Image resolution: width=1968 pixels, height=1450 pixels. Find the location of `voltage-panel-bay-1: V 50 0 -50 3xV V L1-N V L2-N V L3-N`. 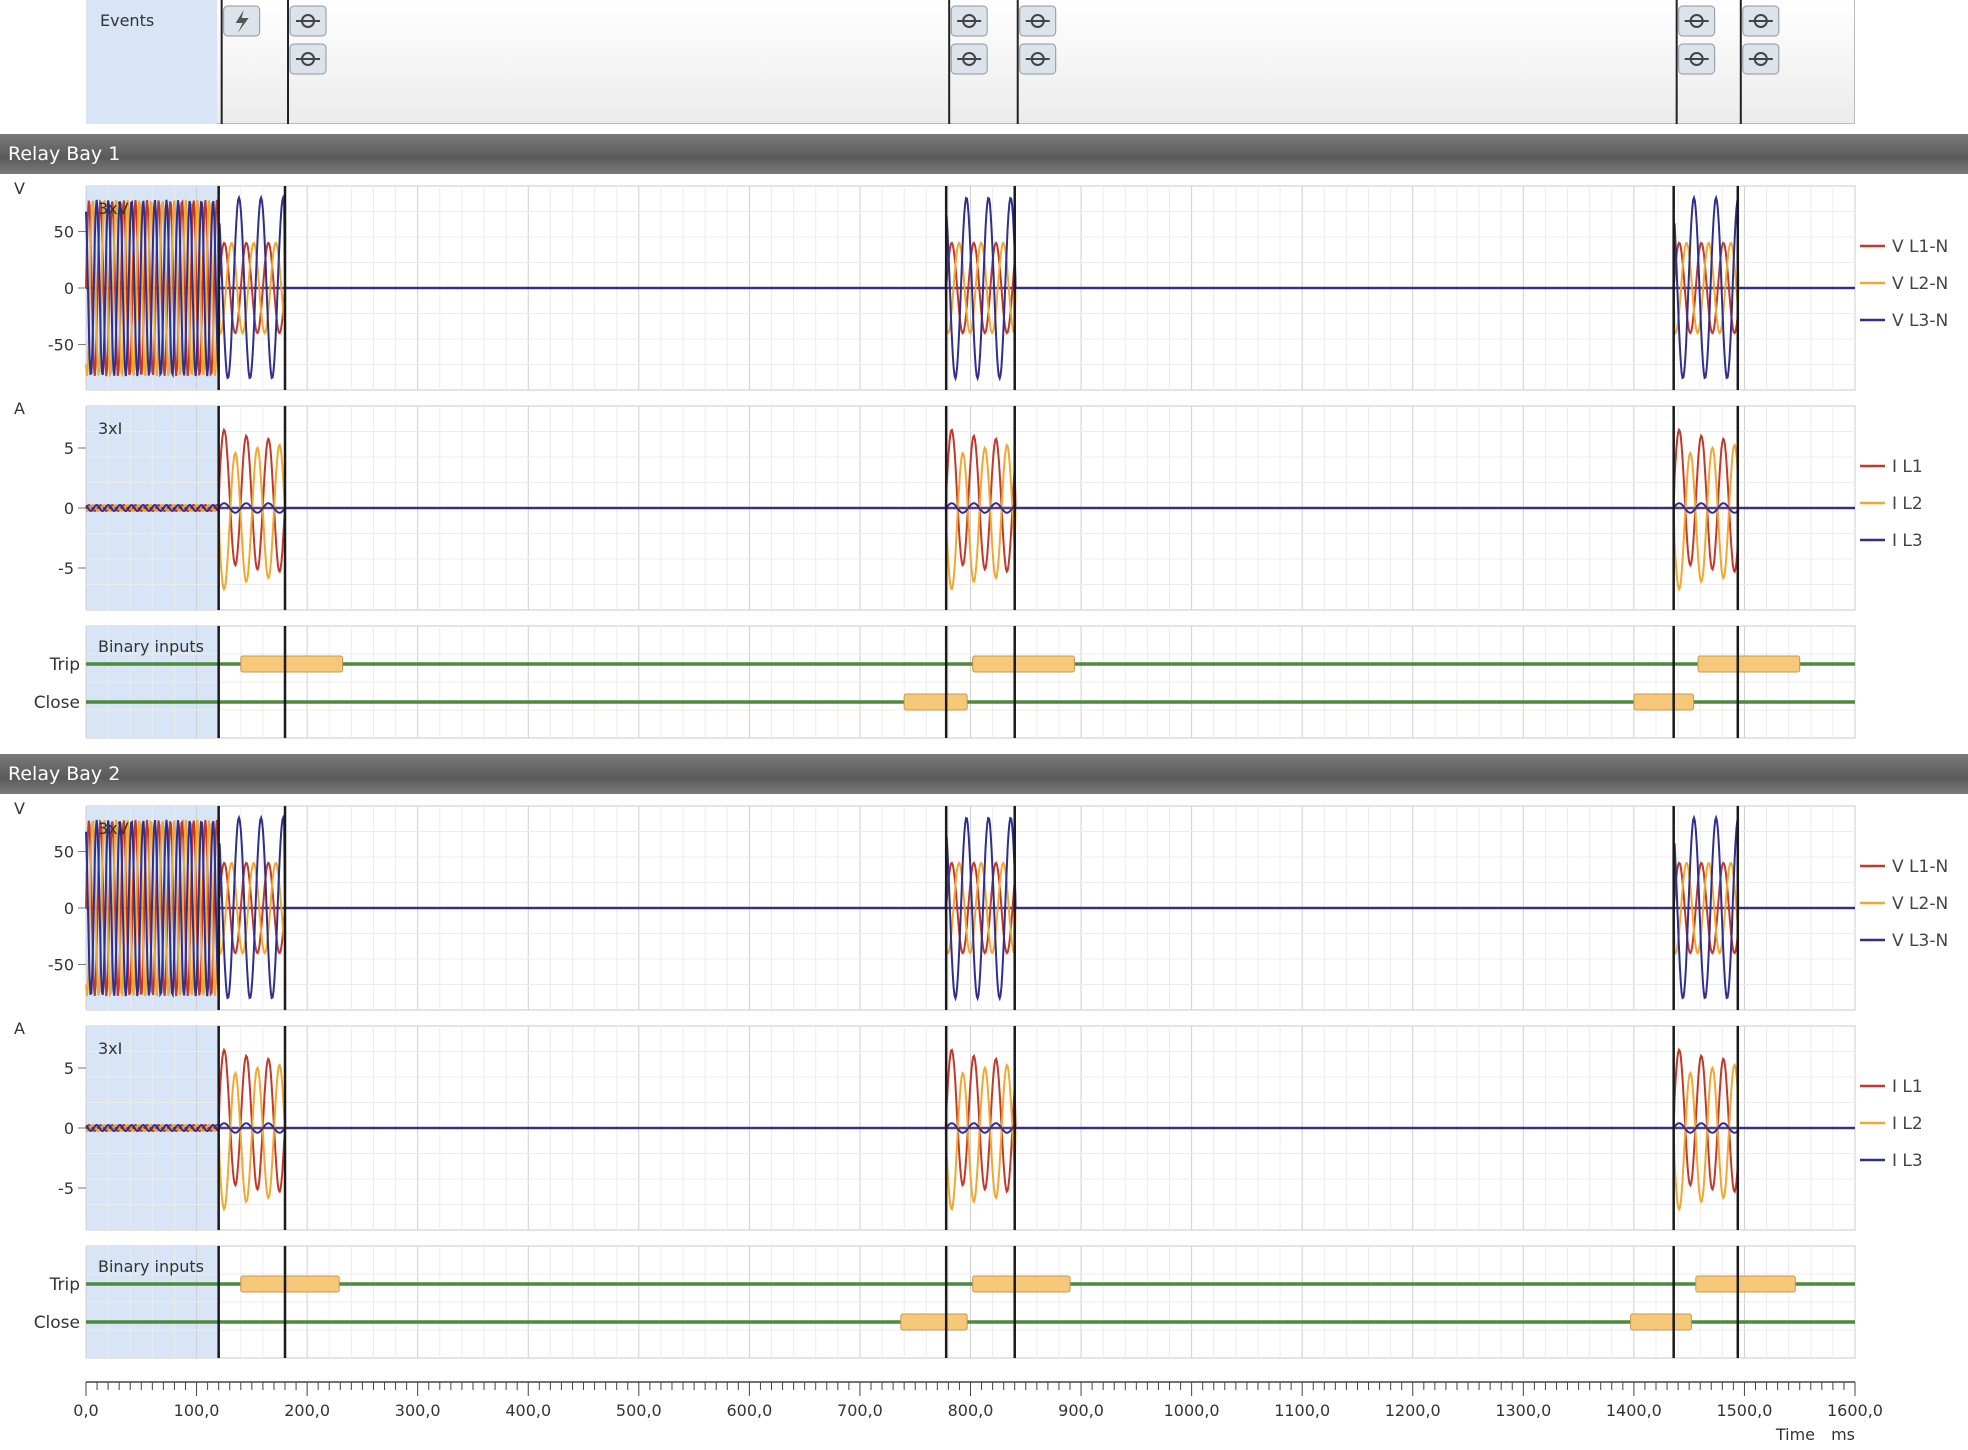

voltage-panel-bay-1: V 50 0 -50 3xV V L1-N V L2-N V L3-N is located at coordinates (981, 285).